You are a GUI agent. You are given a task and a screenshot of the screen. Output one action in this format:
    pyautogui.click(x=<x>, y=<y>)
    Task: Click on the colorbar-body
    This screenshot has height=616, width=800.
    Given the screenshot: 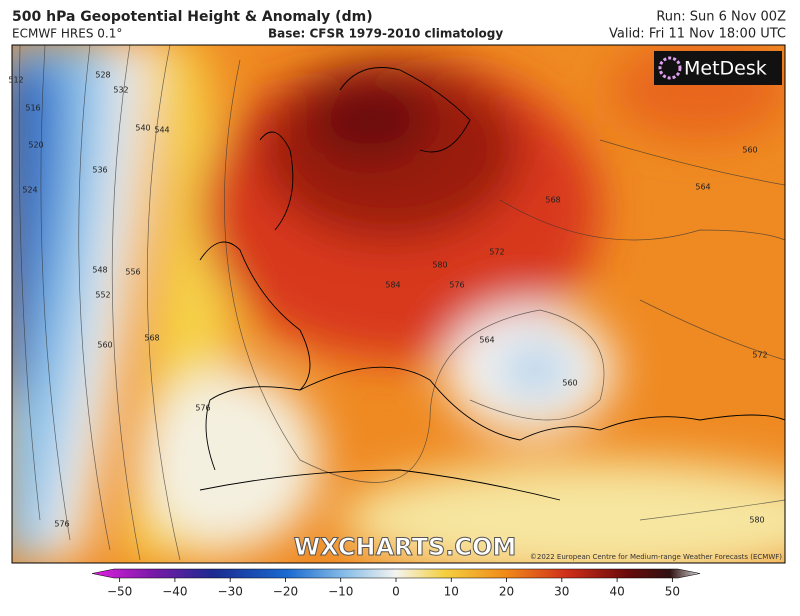 What is the action you would take?
    pyautogui.click(x=396, y=573)
    